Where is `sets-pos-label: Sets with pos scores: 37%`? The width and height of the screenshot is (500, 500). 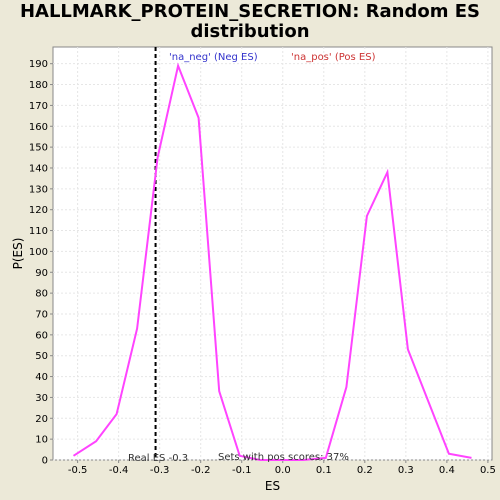
sets-pos-label: Sets with pos scores: 37% is located at coordinates (283, 457).